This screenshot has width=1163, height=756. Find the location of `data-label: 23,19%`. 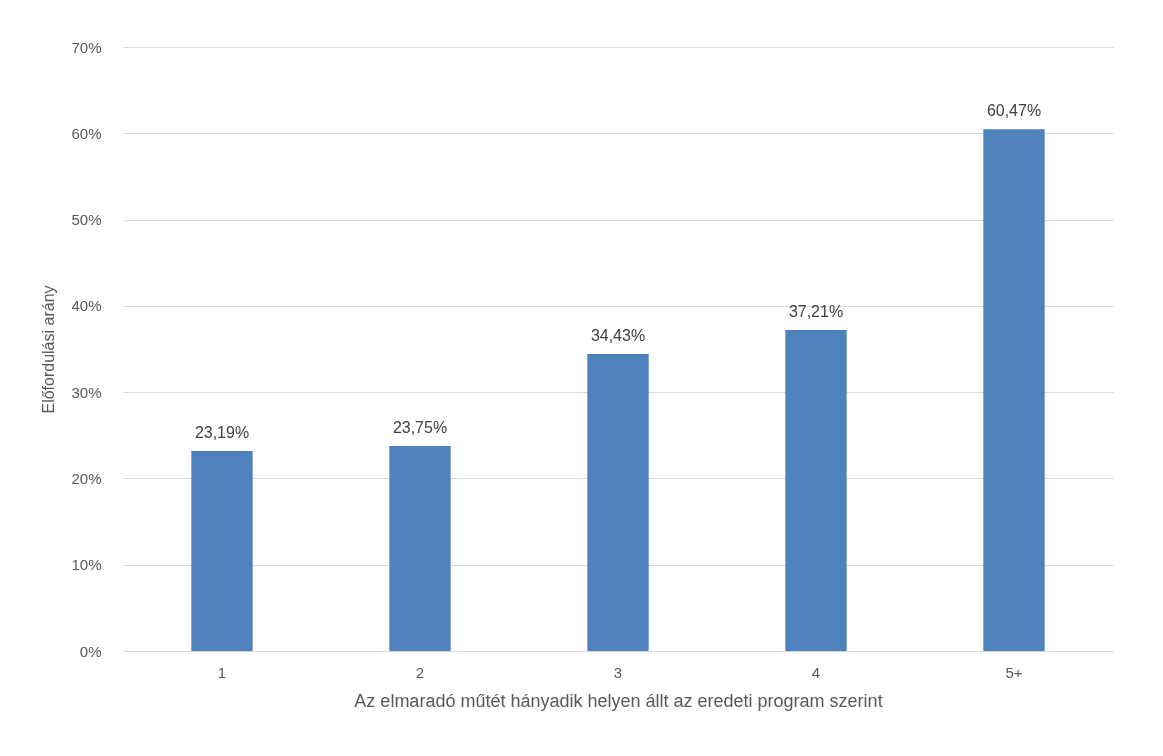

data-label: 23,19% is located at coordinates (222, 432).